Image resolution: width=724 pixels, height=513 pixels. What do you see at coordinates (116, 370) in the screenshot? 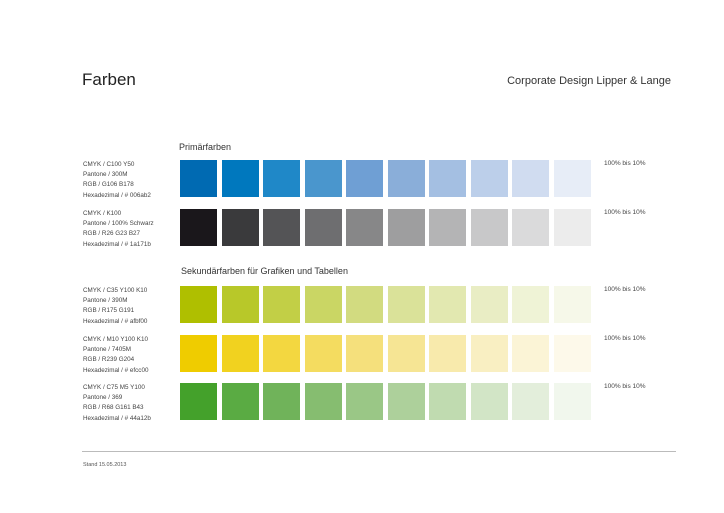
I see `hex-value: Hexadezimal / # efcc00` at bounding box center [116, 370].